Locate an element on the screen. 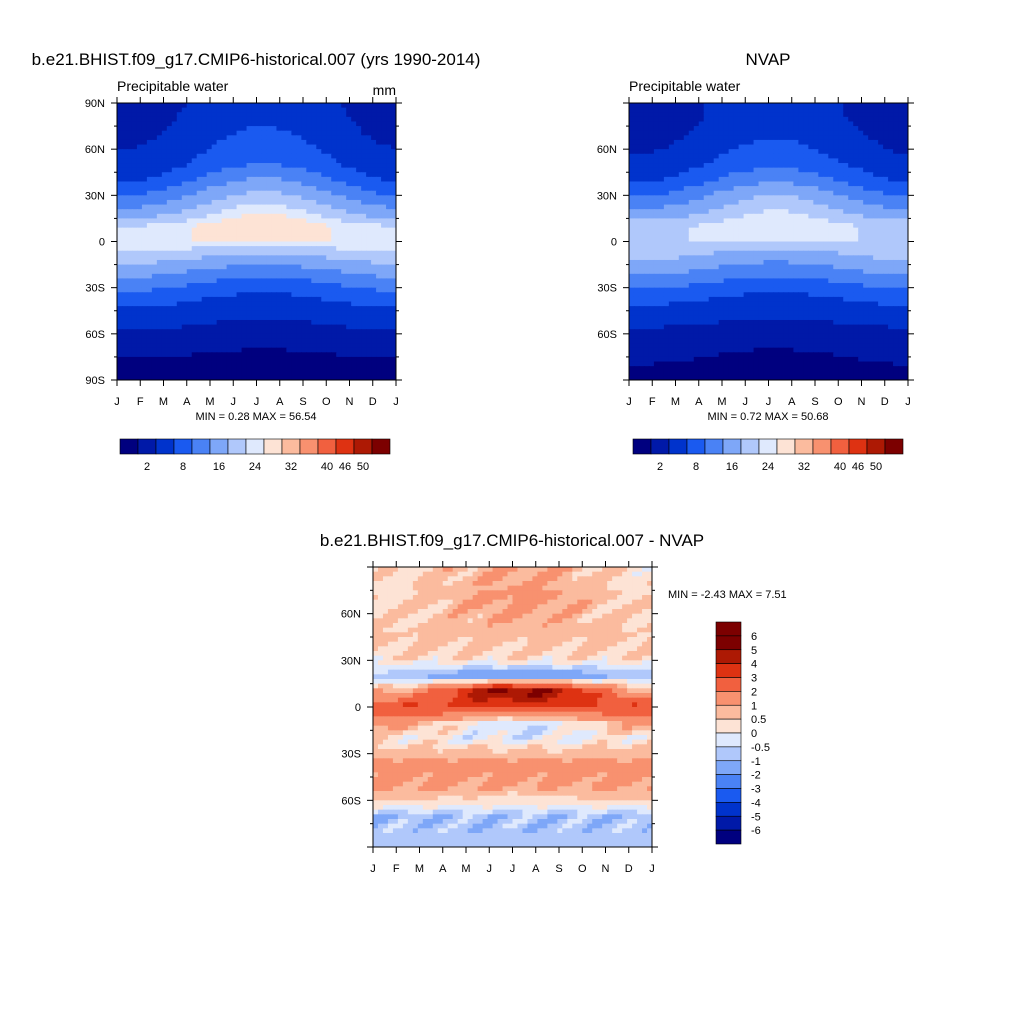 The height and width of the screenshot is (1024, 1024). panel-units-label: mm is located at coordinates (384, 90).